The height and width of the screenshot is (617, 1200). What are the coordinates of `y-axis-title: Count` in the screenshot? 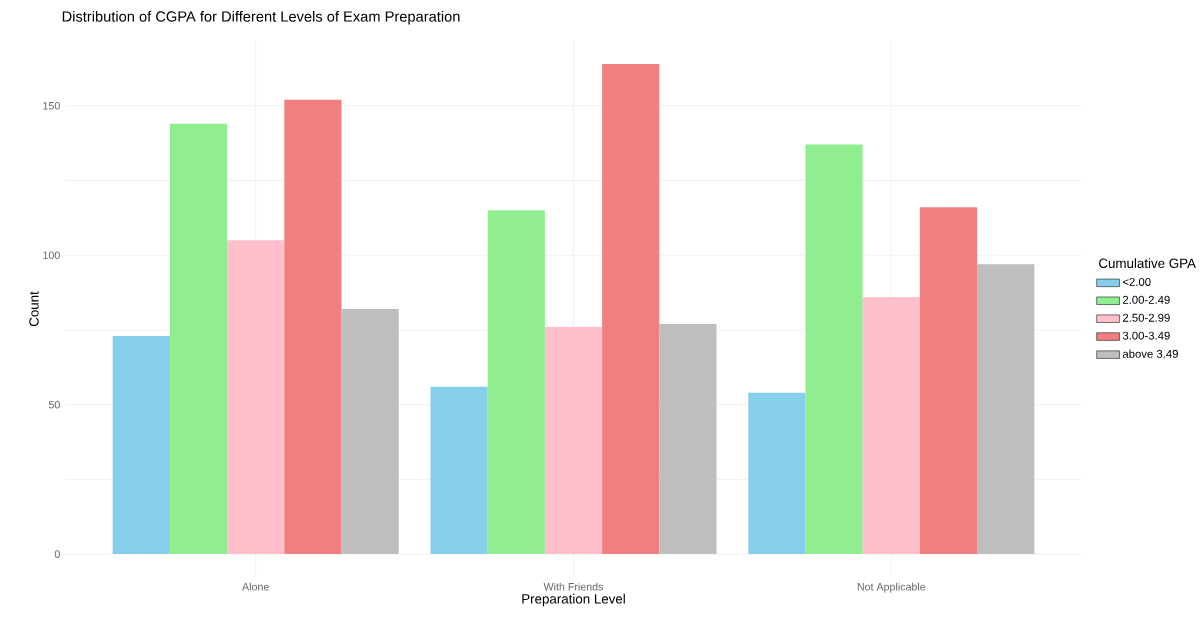 It's located at (34, 309).